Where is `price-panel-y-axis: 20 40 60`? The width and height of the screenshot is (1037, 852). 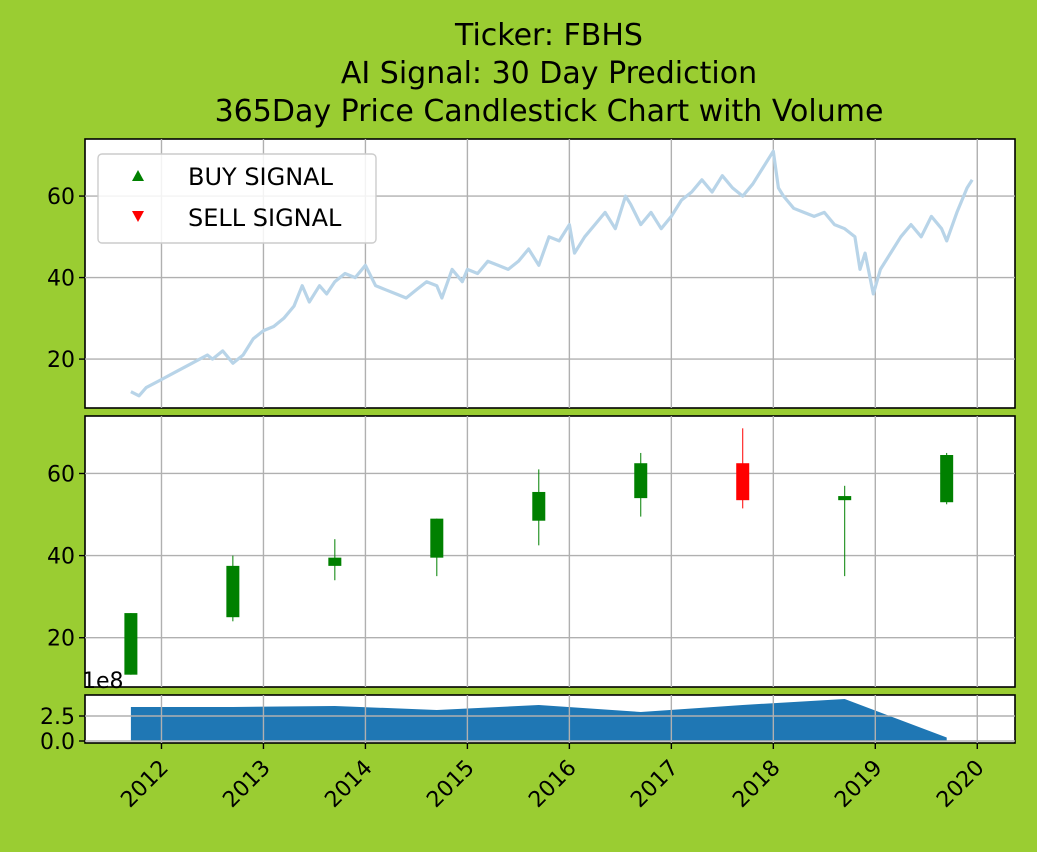
price-panel-y-axis: 20 40 60 is located at coordinates (66, 279).